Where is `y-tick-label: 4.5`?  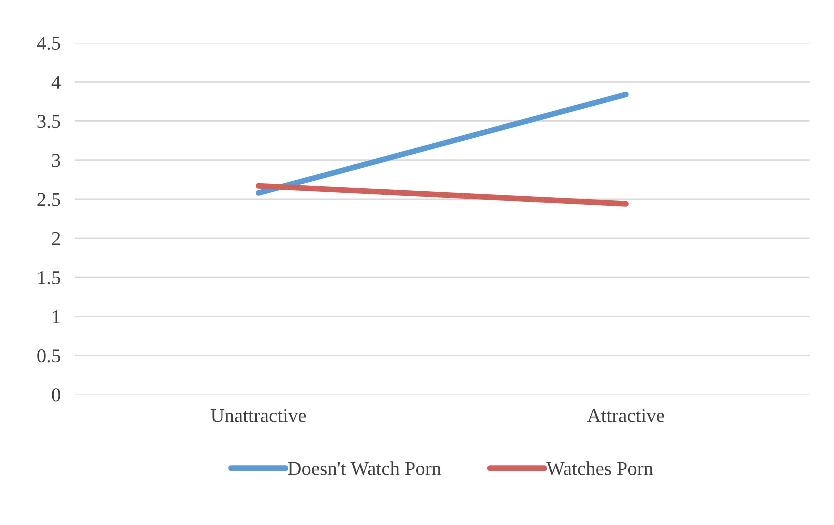 y-tick-label: 4.5 is located at coordinates (48, 43).